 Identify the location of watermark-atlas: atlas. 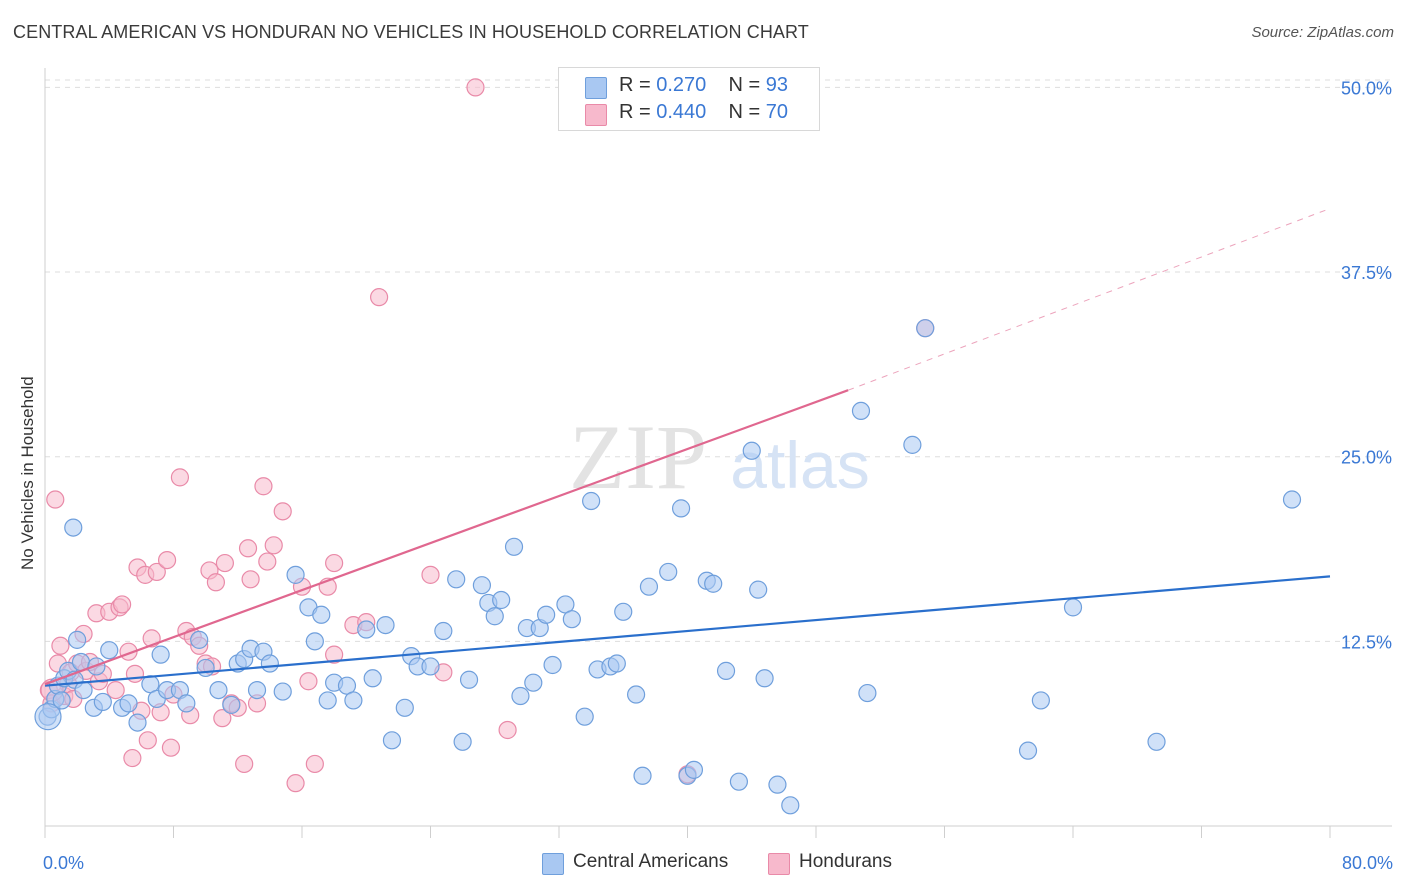
(799, 465).